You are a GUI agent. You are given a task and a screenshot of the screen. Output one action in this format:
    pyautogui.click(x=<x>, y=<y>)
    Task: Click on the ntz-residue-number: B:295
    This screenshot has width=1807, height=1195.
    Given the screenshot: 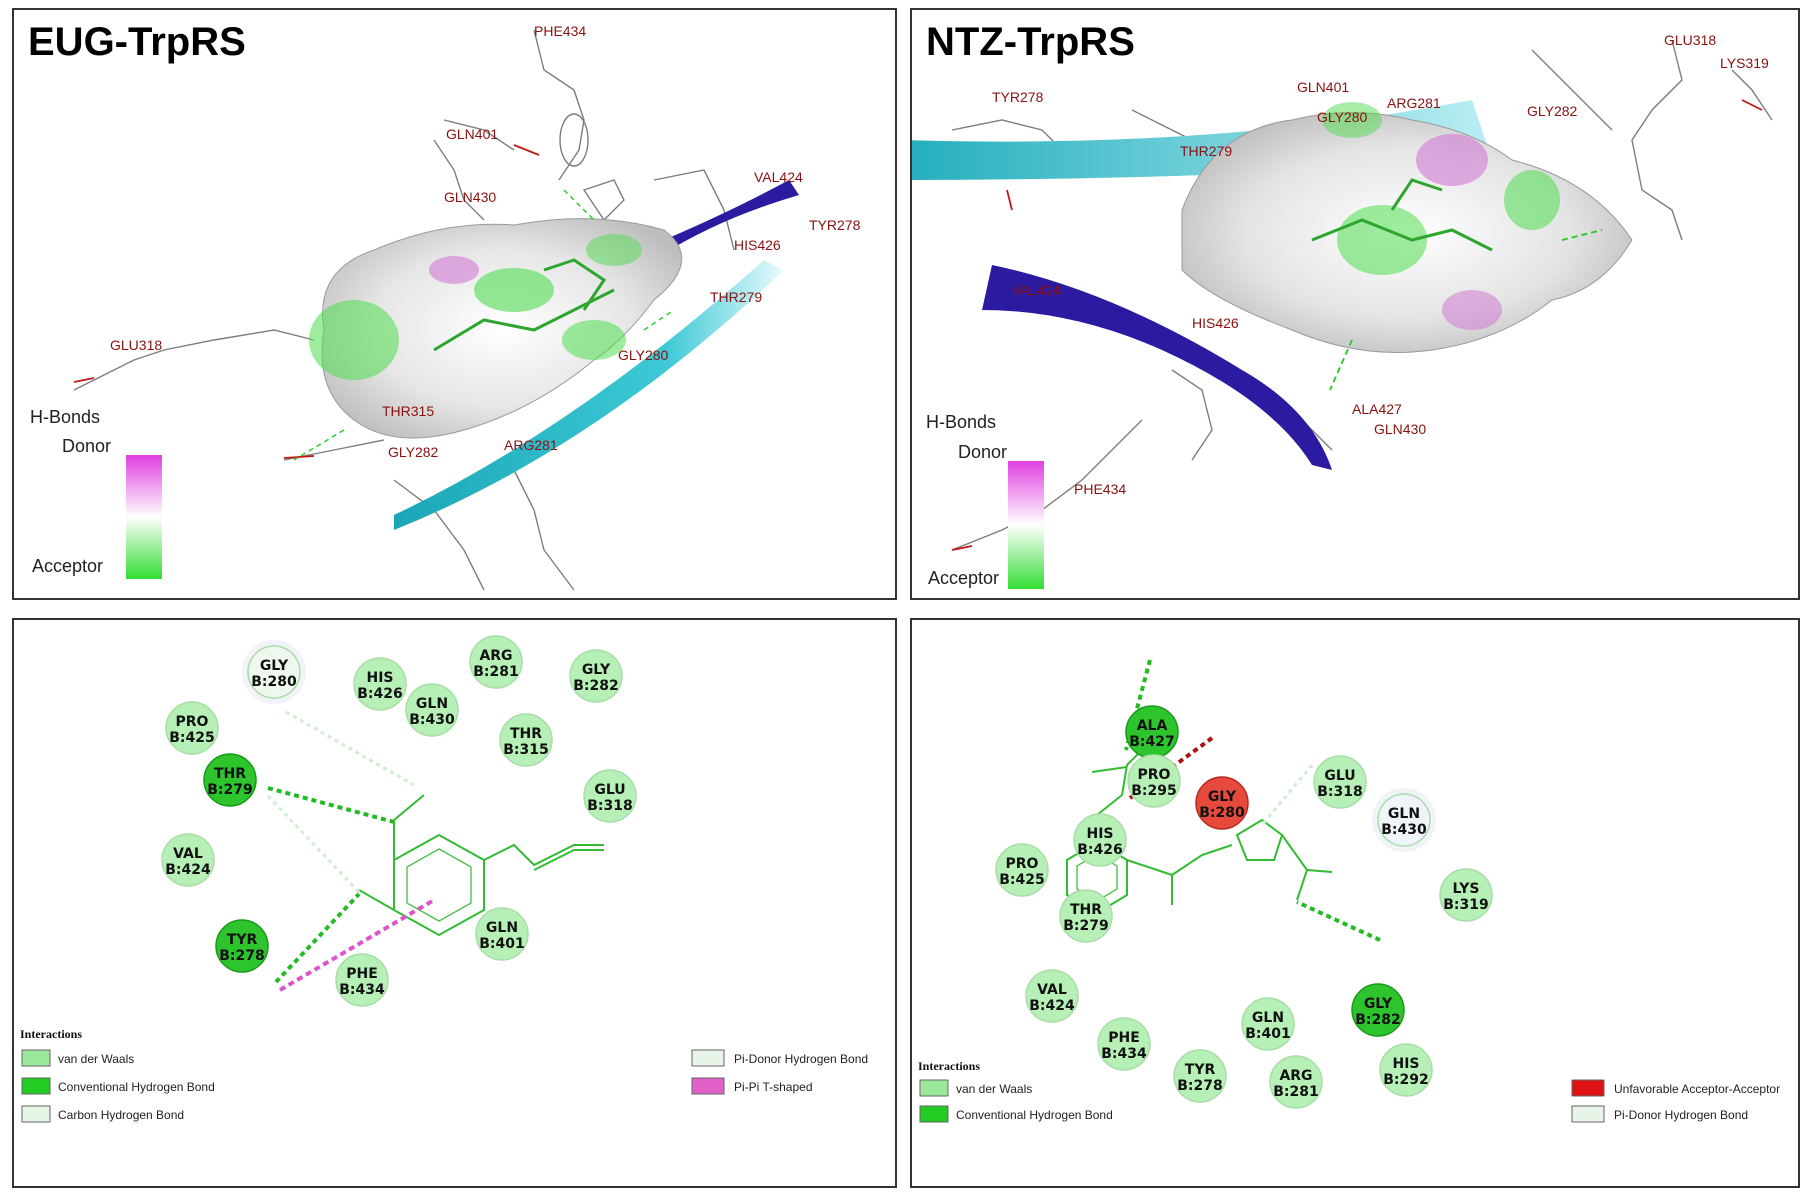 What is the action you would take?
    pyautogui.click(x=1154, y=791)
    